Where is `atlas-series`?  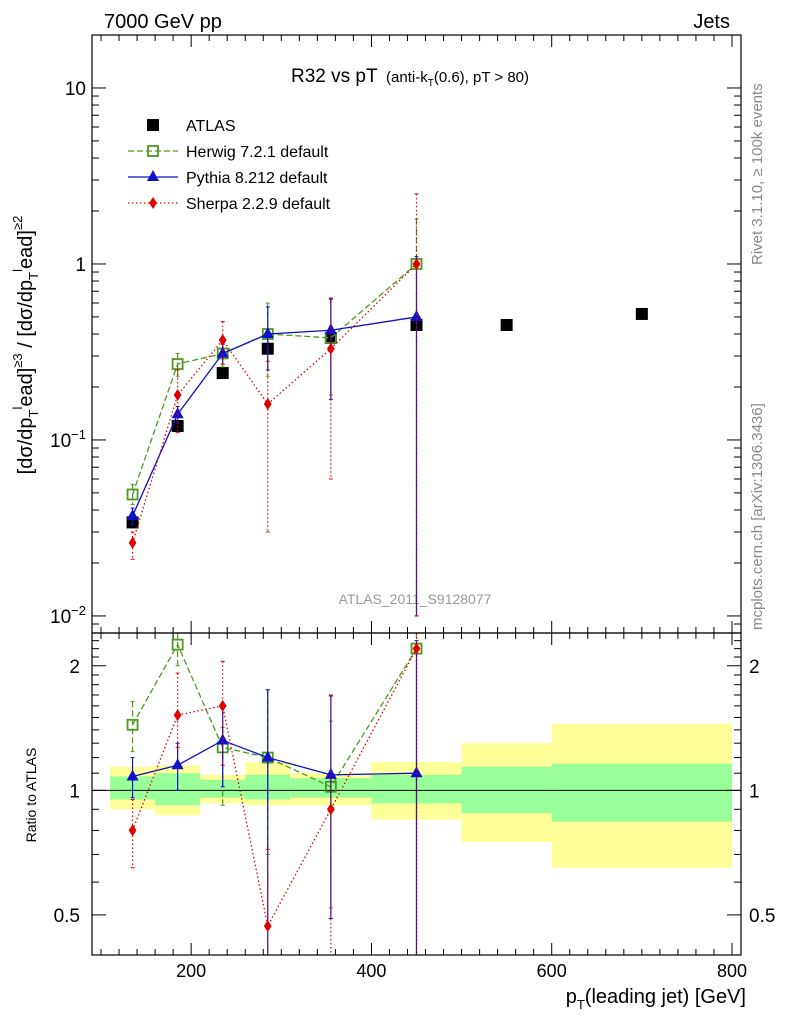 atlas-series is located at coordinates (387, 418).